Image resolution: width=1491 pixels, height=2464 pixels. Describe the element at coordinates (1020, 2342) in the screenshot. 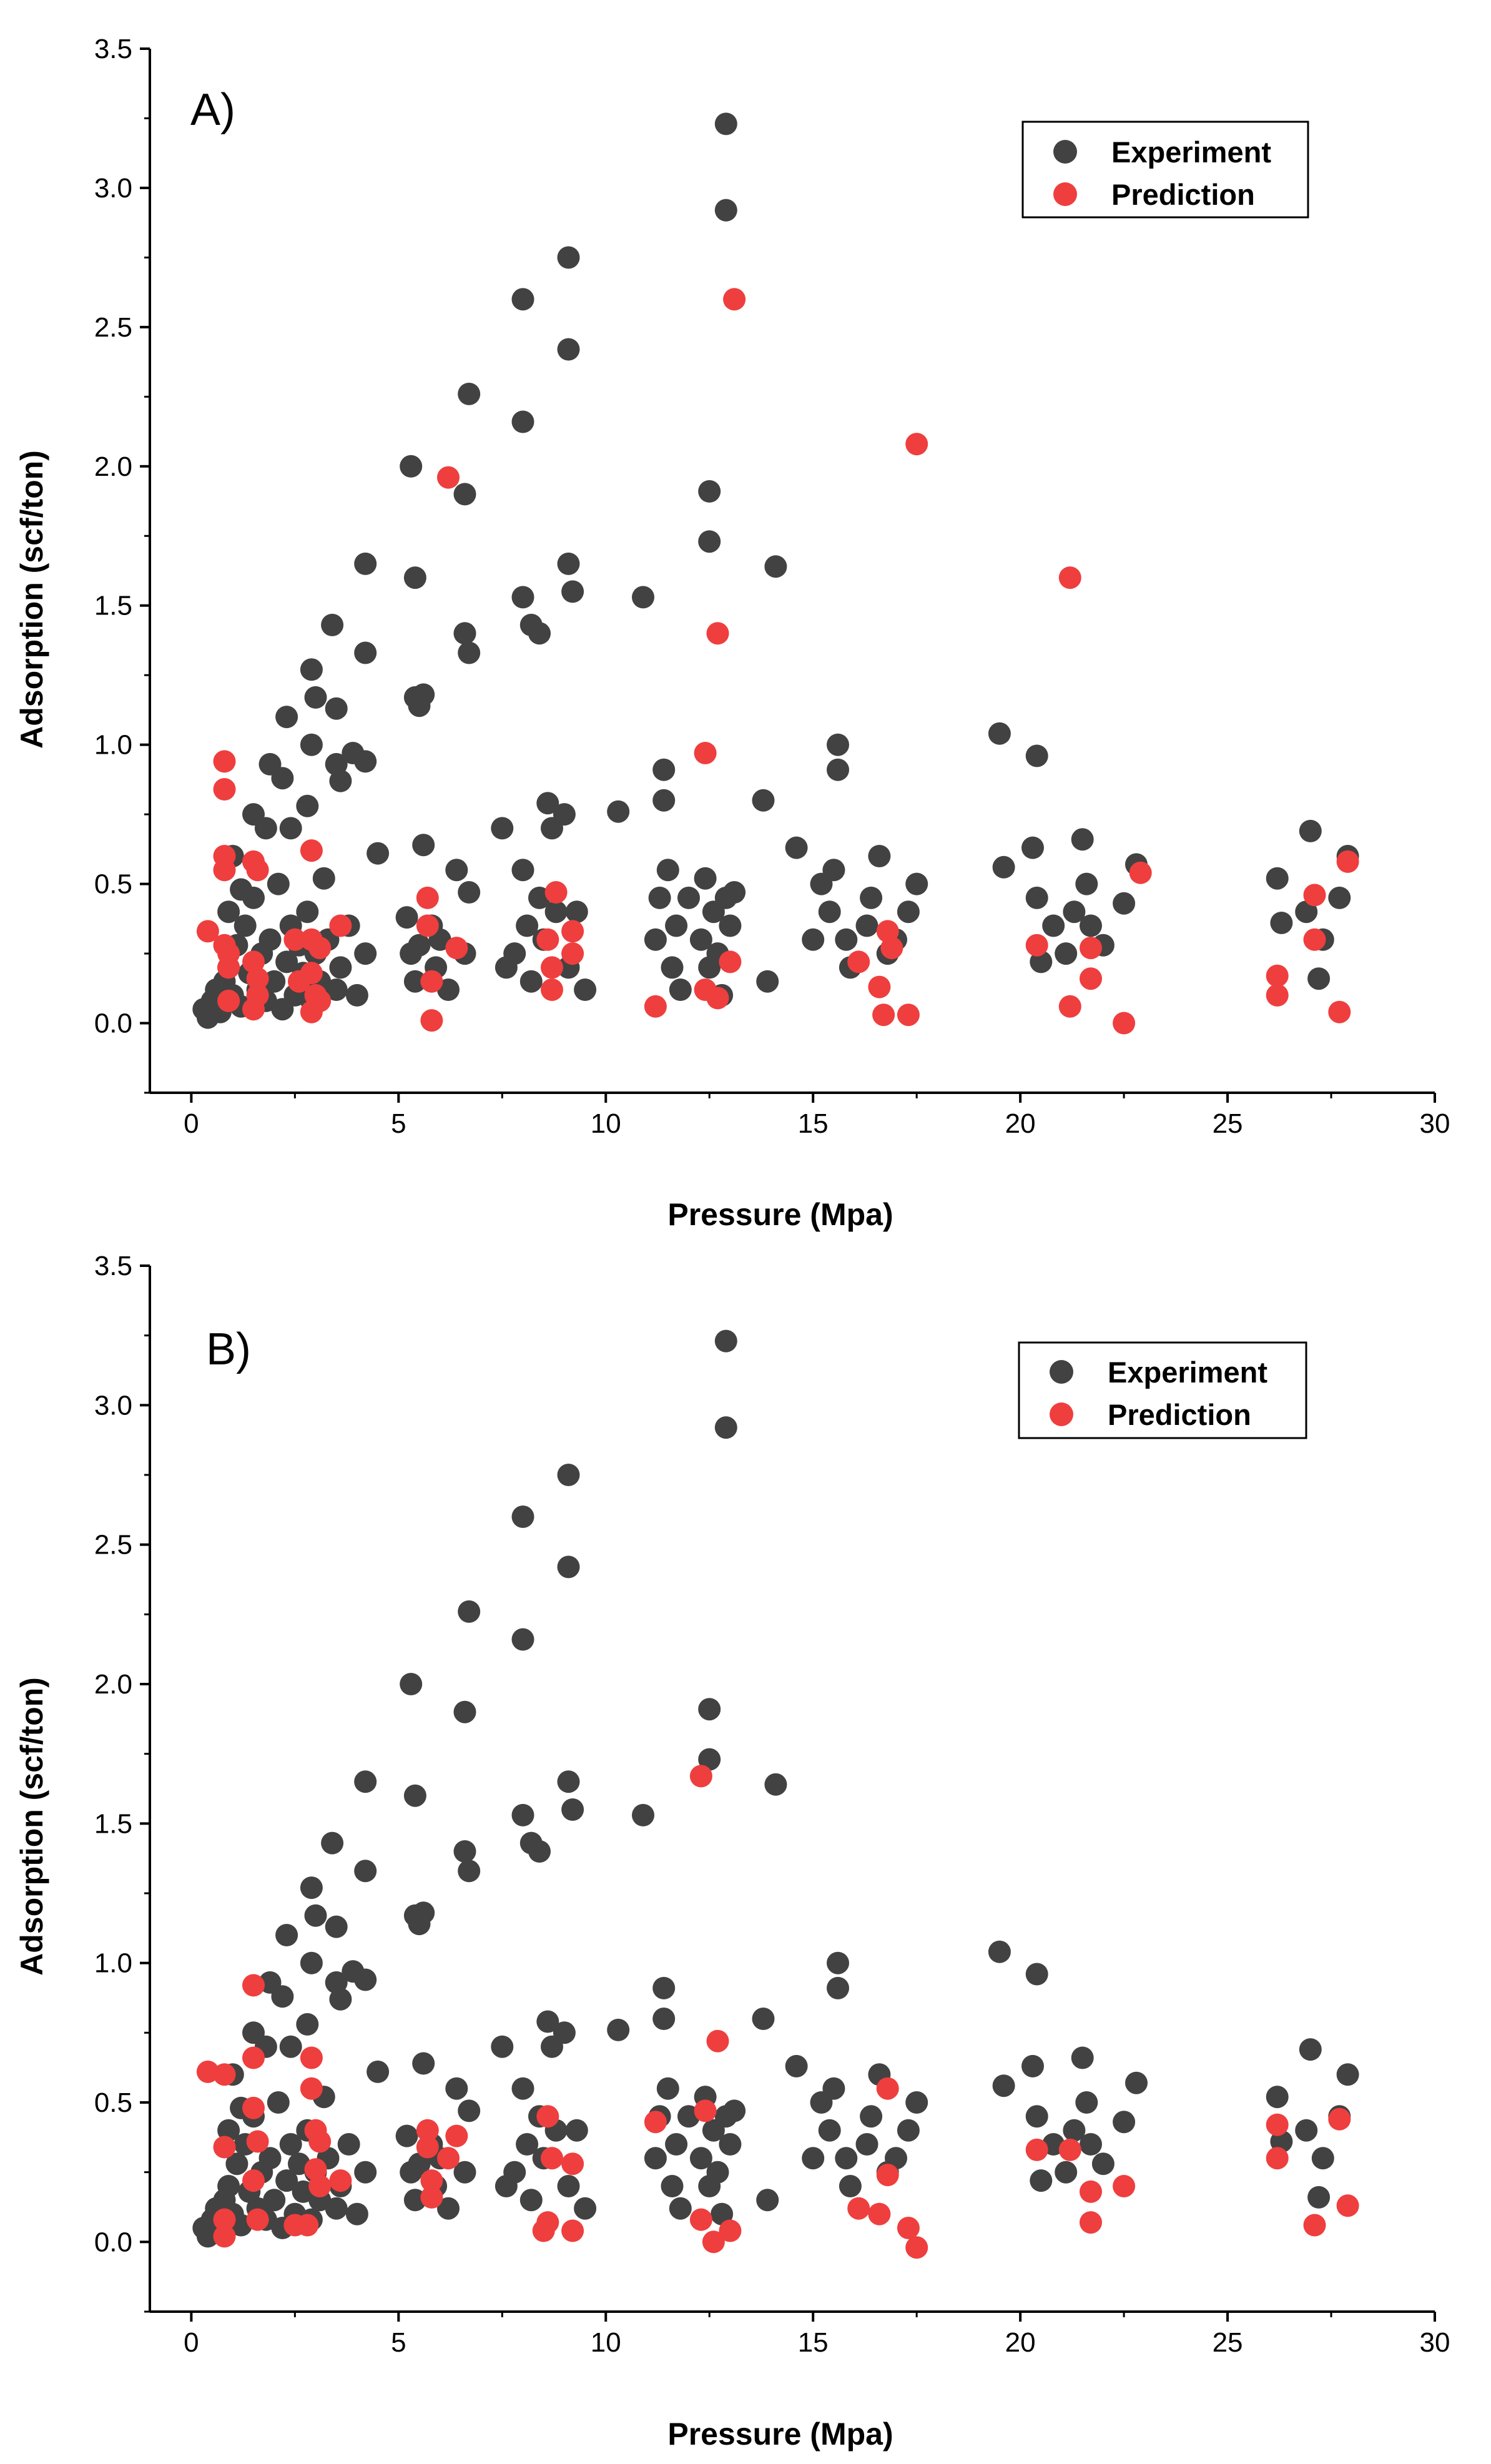

I see `x-tick-label: 20` at that location.